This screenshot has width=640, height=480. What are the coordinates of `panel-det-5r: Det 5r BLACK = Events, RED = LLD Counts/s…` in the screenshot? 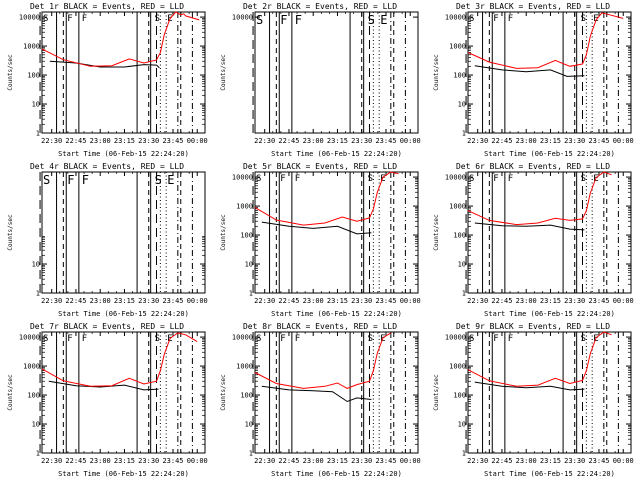 It's located at (319, 240).